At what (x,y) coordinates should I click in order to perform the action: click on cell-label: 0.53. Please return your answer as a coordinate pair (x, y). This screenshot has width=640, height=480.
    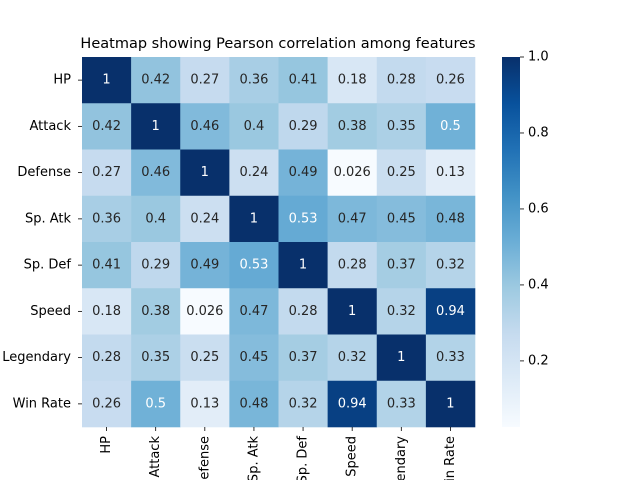
    Looking at the image, I should click on (303, 218).